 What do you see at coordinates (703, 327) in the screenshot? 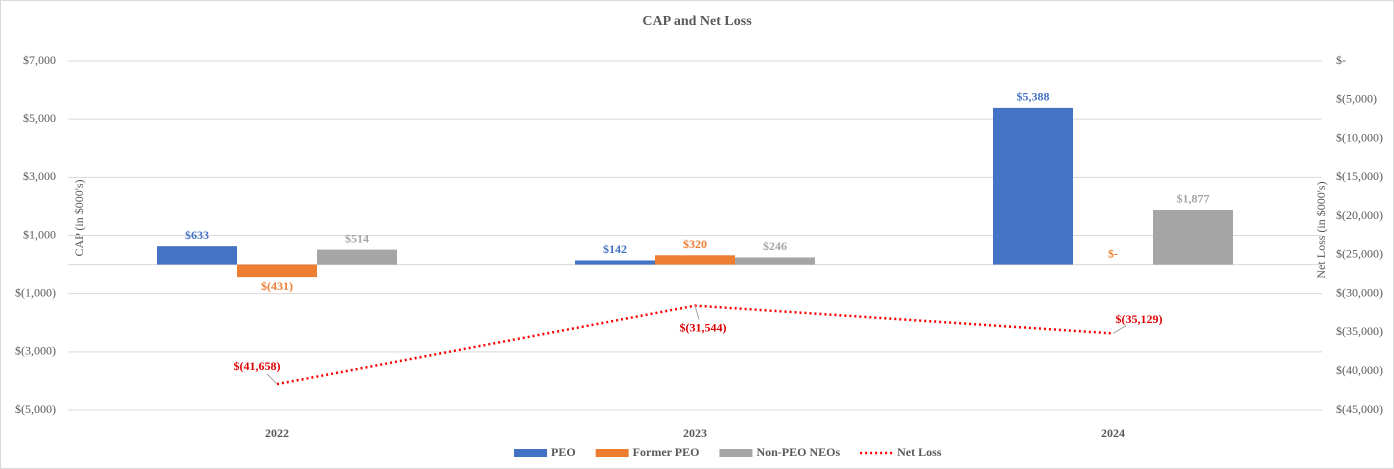
I see `value-label: $(31,544)` at bounding box center [703, 327].